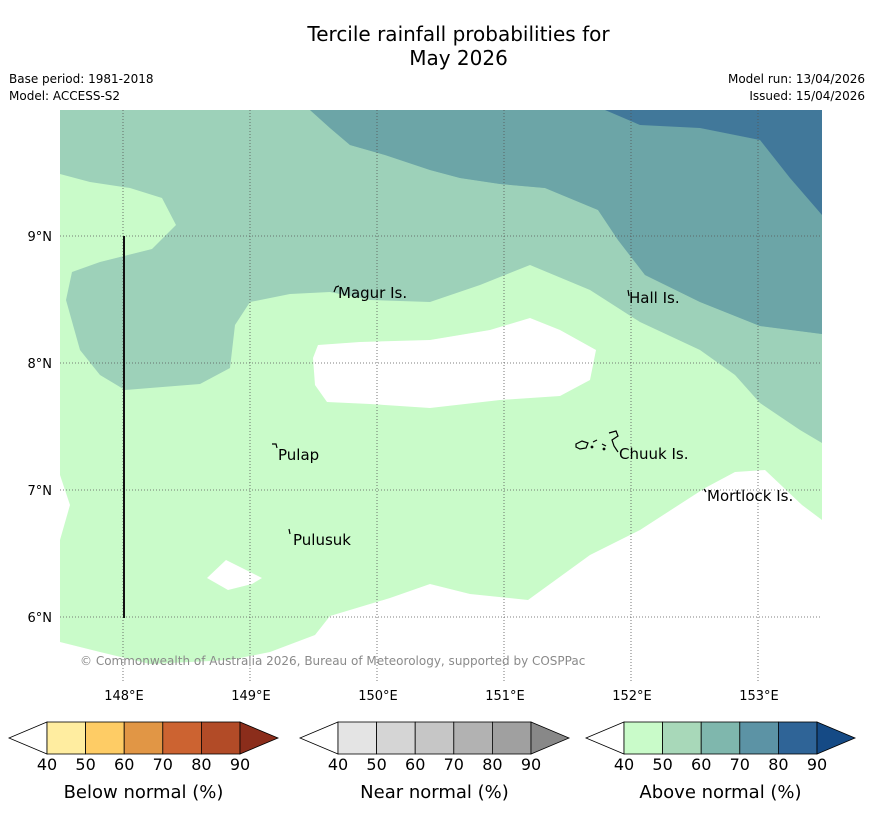 The image size is (873, 816). I want to click on title-line-1: Tercile rainfall probabilities for, so click(458, 34).